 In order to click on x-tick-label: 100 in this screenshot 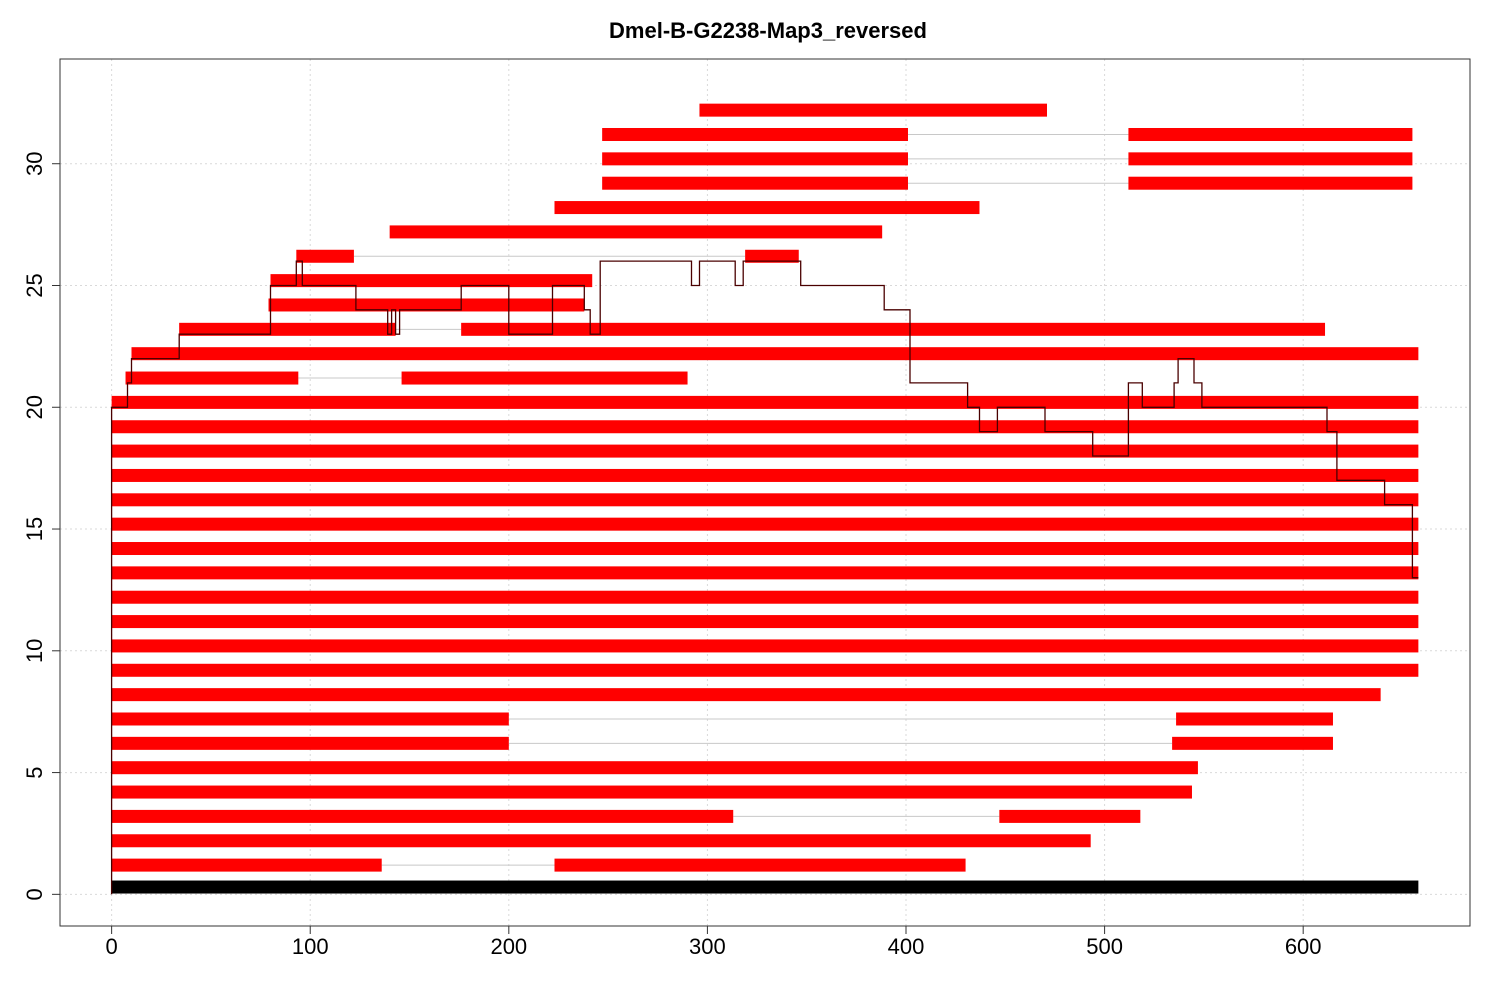, I will do `click(310, 946)`.